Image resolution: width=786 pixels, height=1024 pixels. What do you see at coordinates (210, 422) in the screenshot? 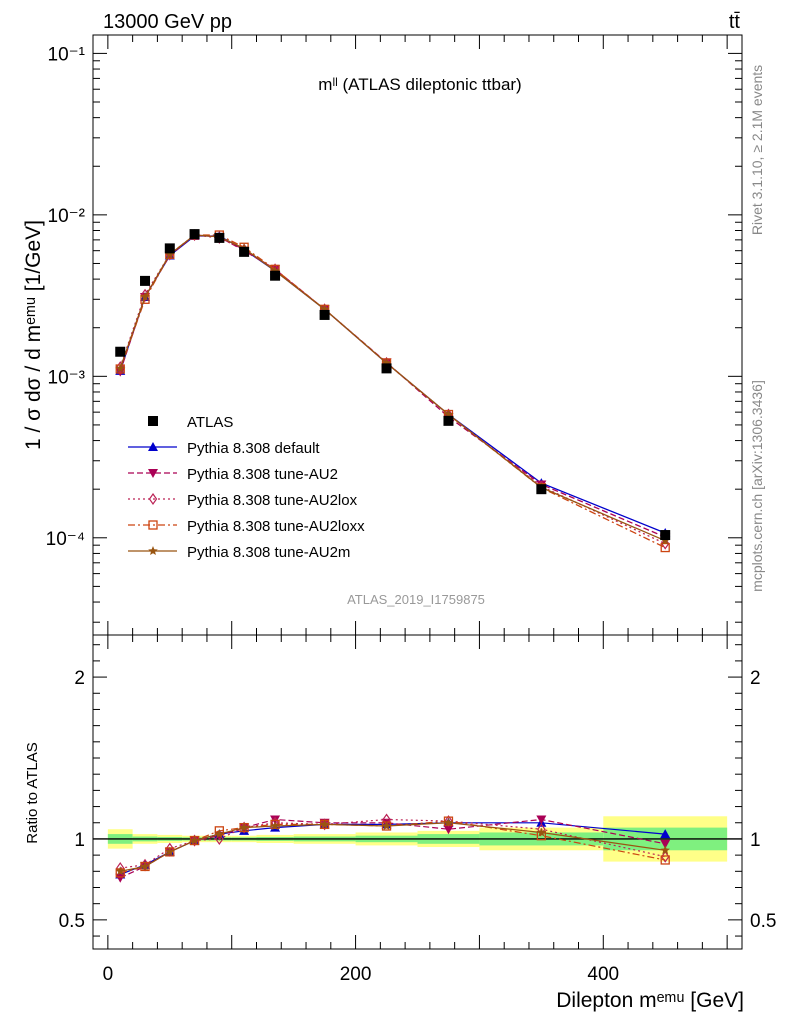
I see `legend-label: ATLAS` at bounding box center [210, 422].